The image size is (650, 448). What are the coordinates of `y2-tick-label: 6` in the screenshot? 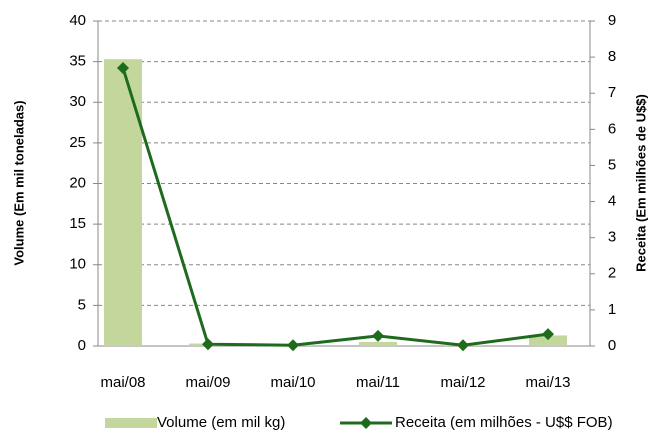 It's located at (612, 128).